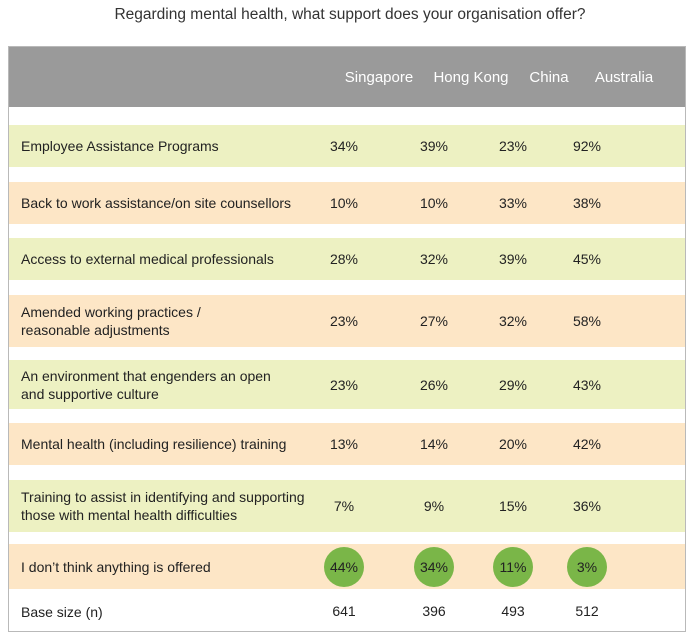 The height and width of the screenshot is (635, 700). Describe the element at coordinates (513, 611) in the screenshot. I see `base-size-value: 493` at that location.